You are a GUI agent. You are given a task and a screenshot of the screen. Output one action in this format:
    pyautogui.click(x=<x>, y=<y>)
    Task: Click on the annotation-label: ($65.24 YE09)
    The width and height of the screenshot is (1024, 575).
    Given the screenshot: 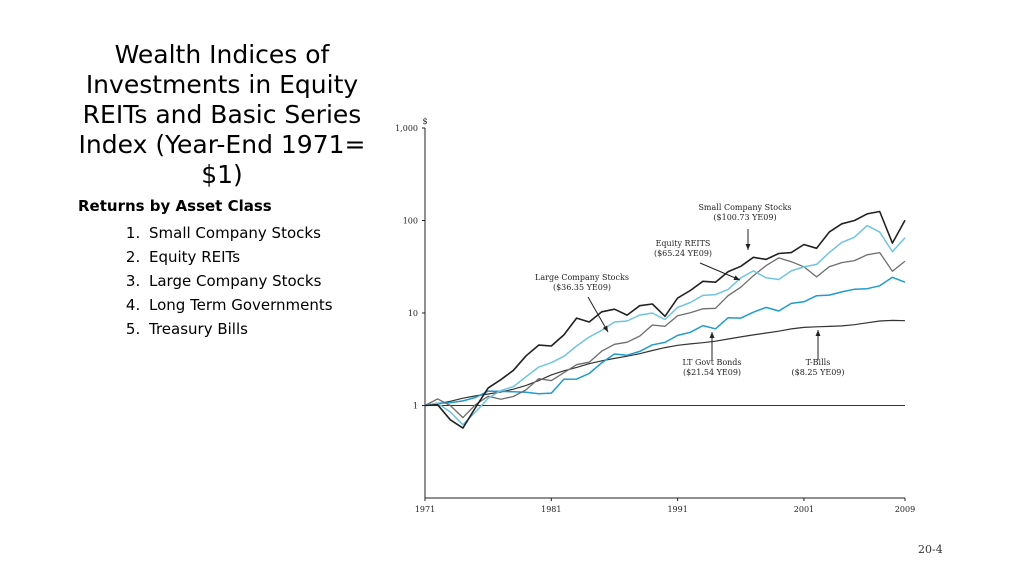 What is the action you would take?
    pyautogui.click(x=683, y=253)
    